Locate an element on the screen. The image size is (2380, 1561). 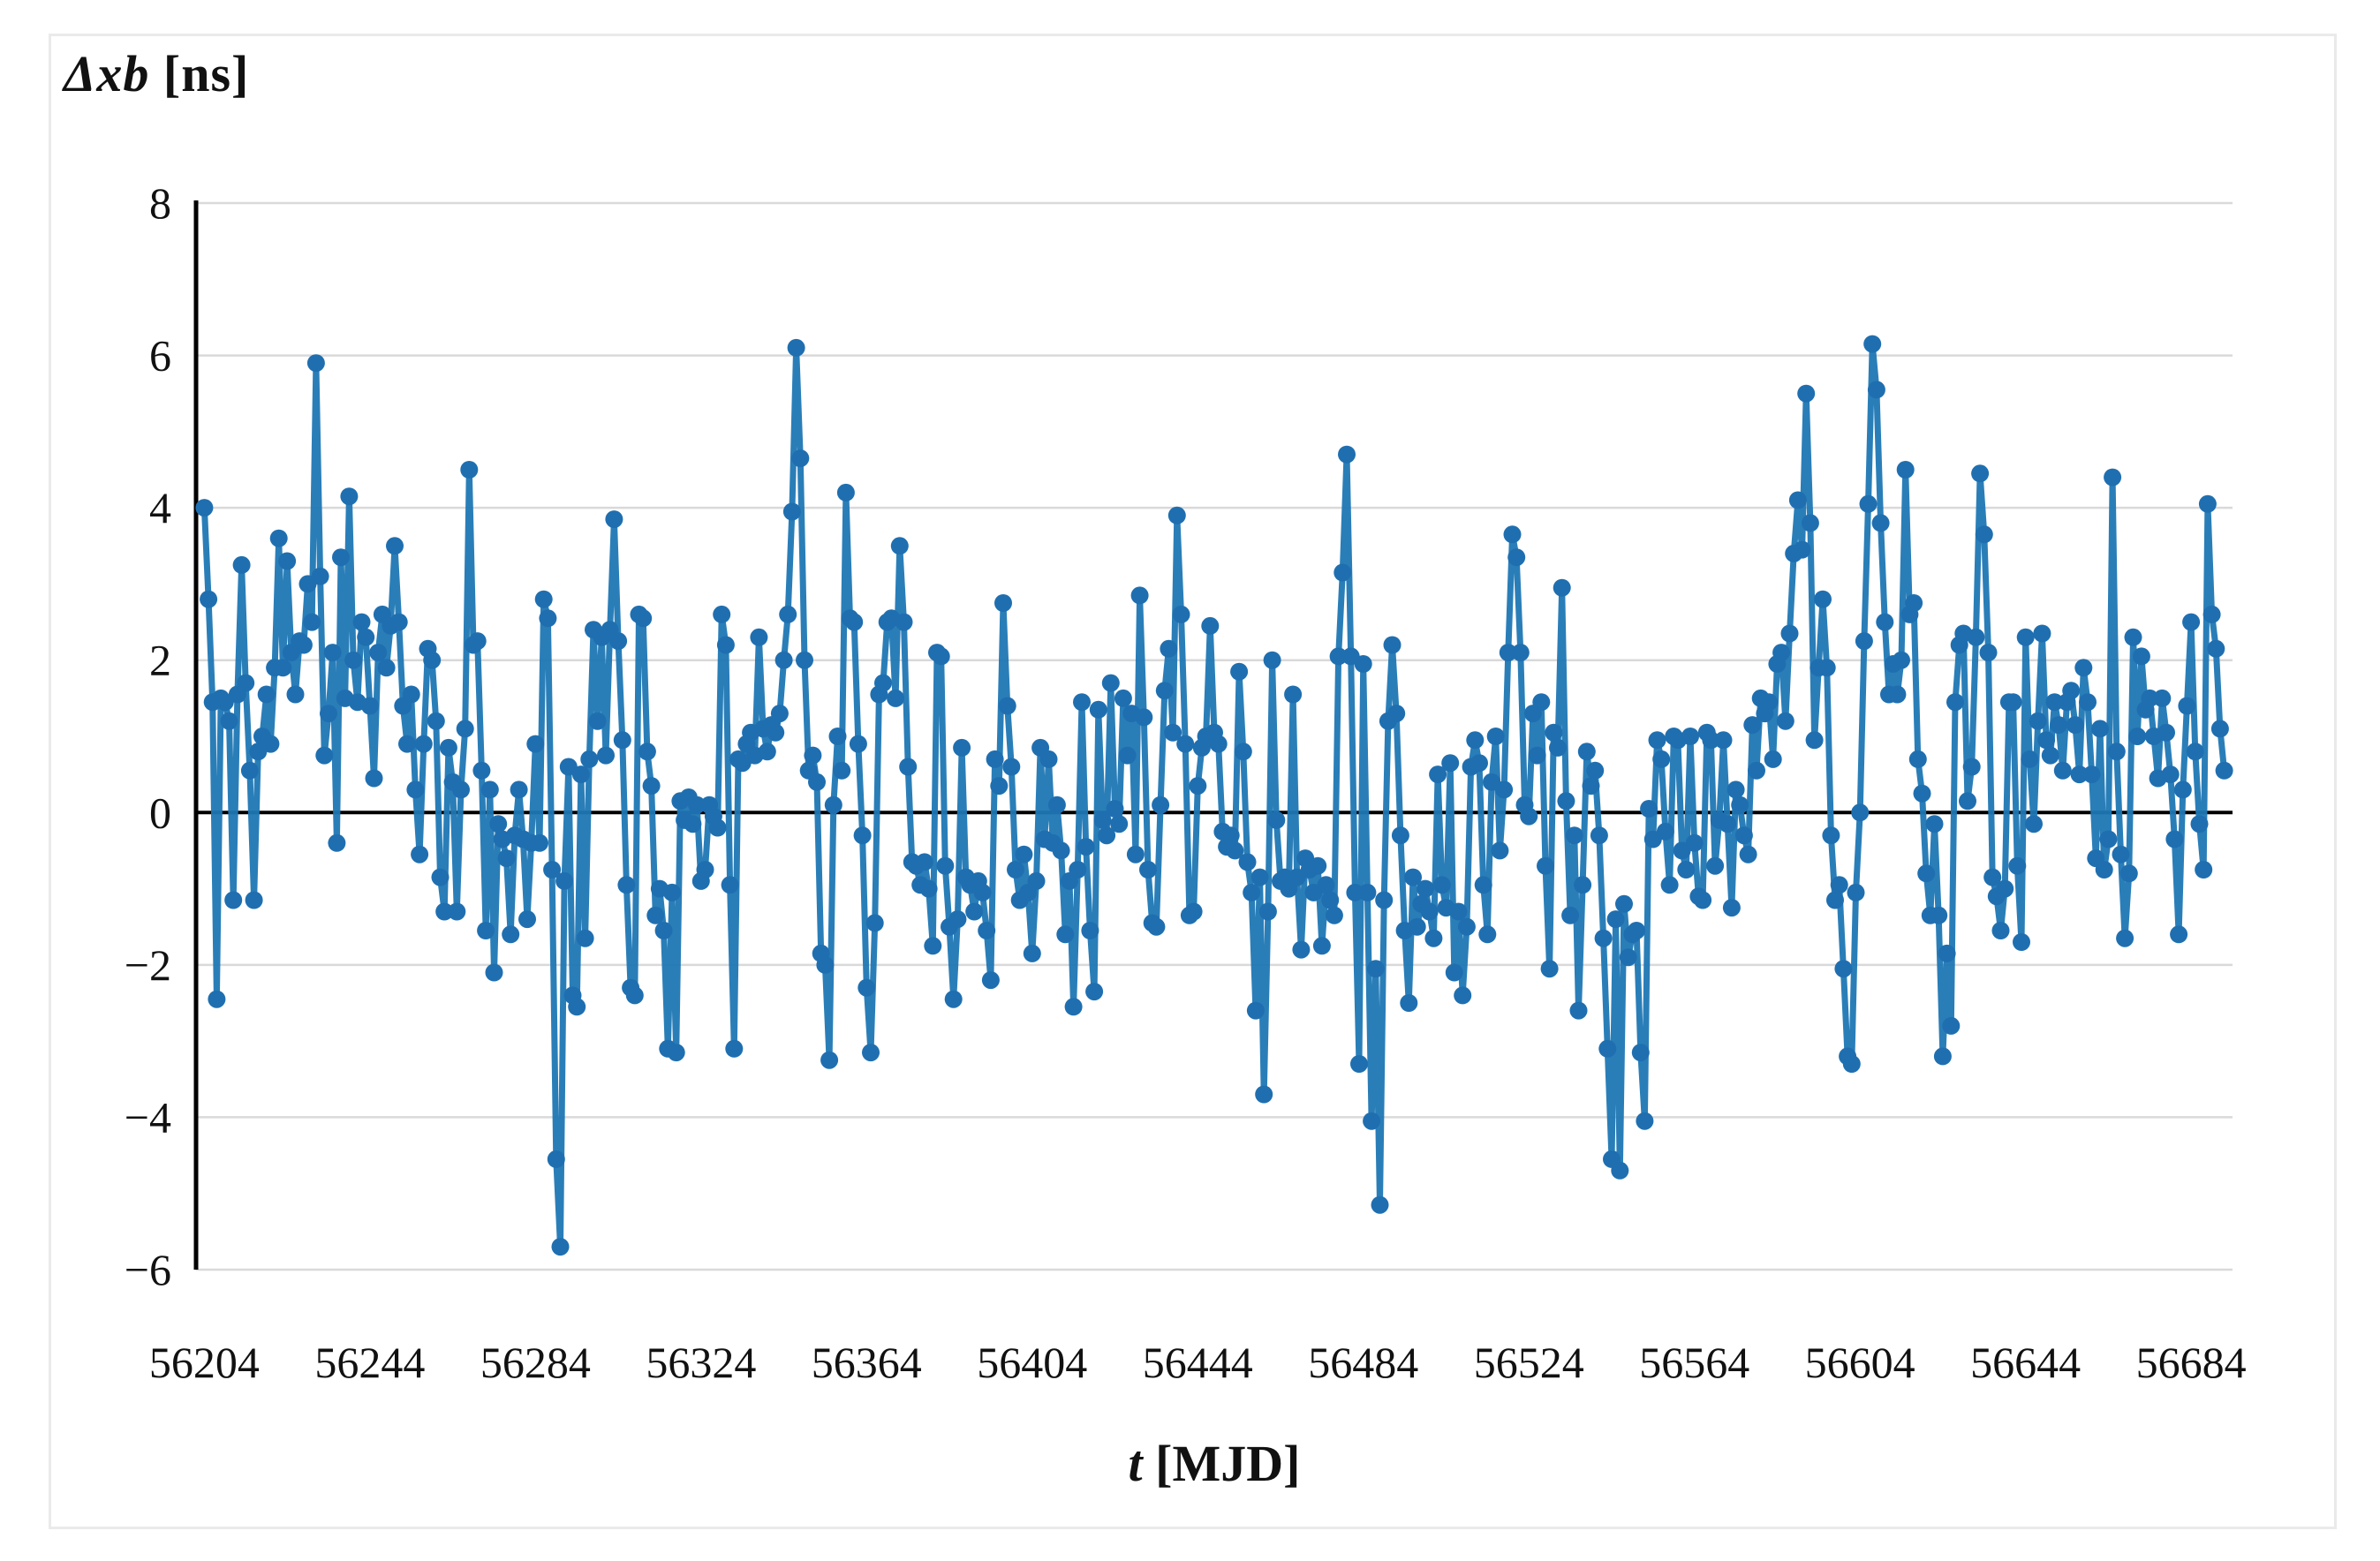
x-tick-label: 56484 is located at coordinates (1363, 1362).